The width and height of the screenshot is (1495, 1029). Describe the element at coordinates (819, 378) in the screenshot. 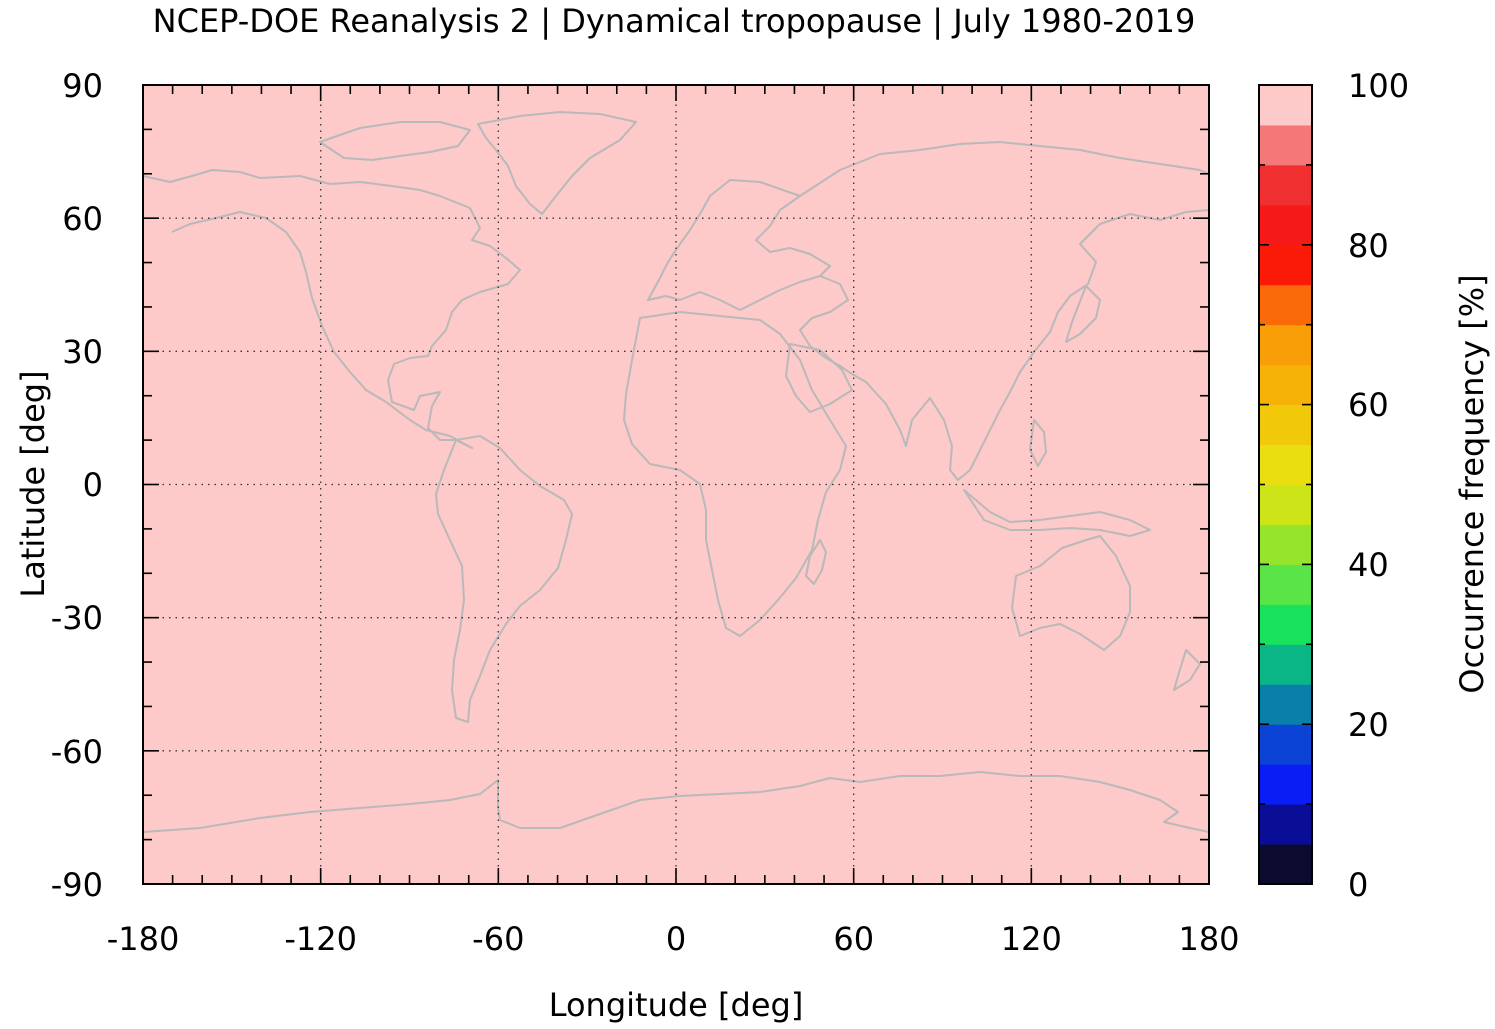

I see `coastline-arabia` at that location.